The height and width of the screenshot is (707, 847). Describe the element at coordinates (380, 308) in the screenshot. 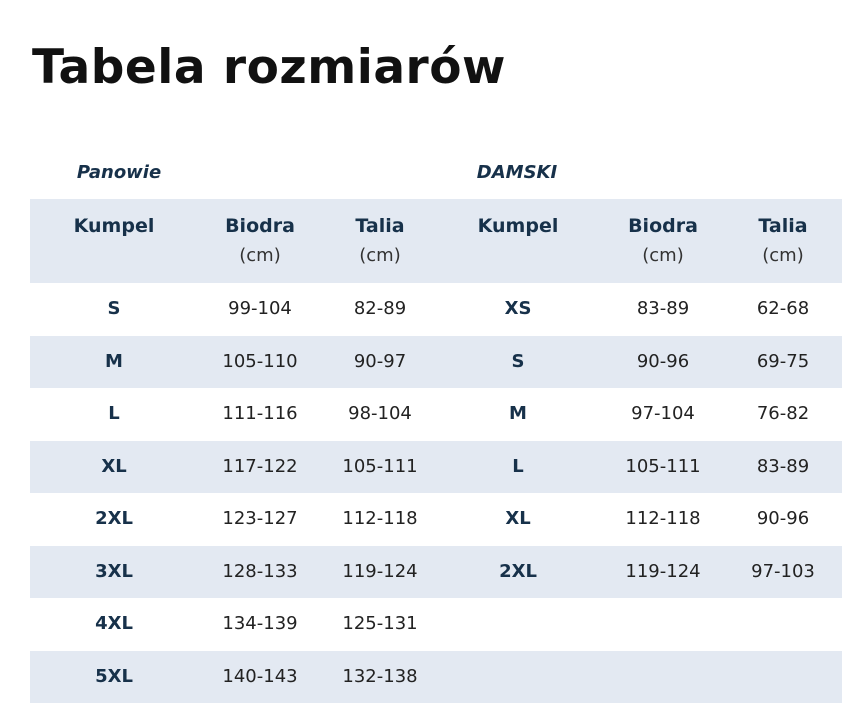

I see `measure-cell: 82-89` at that location.